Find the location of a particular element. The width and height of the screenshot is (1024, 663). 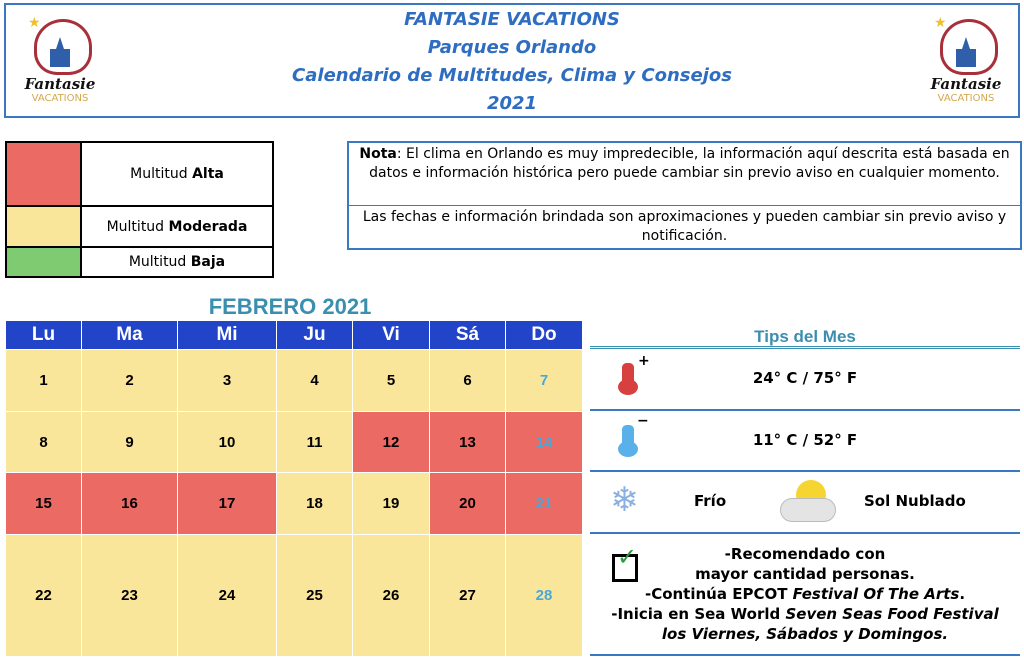

day-header: Do is located at coordinates (544, 335).